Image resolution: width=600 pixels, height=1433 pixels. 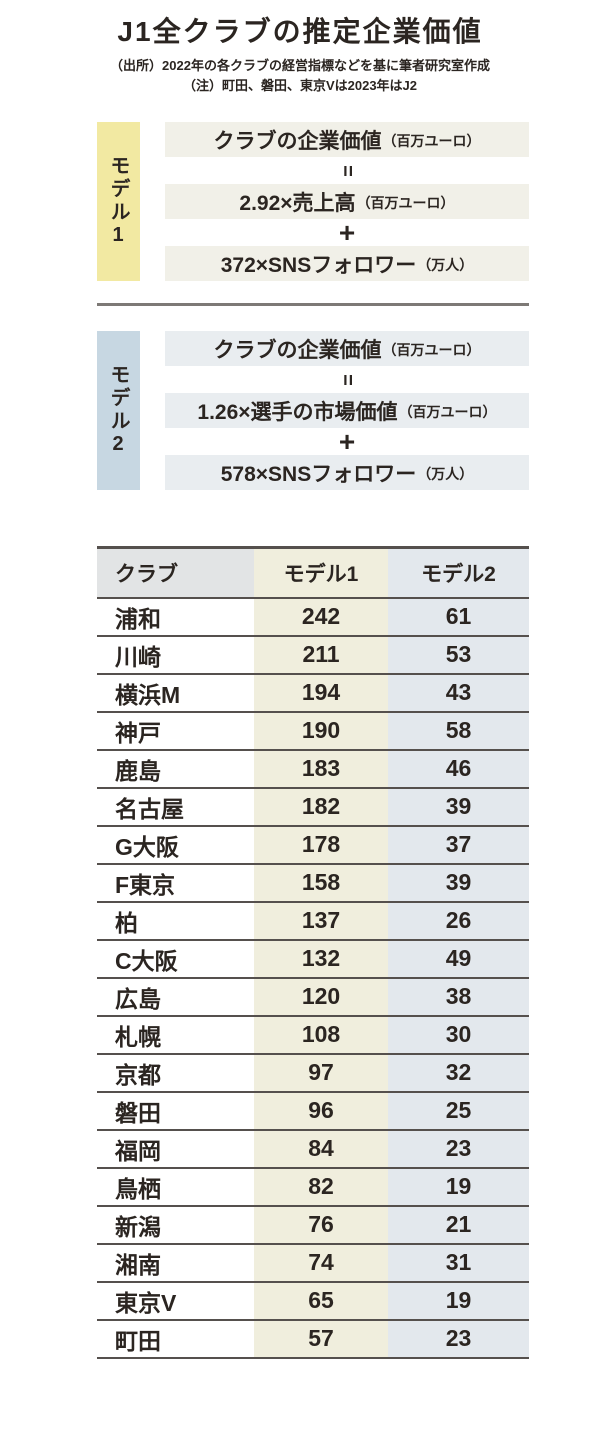 I want to click on club-cell: 町田, so click(x=175, y=1338).